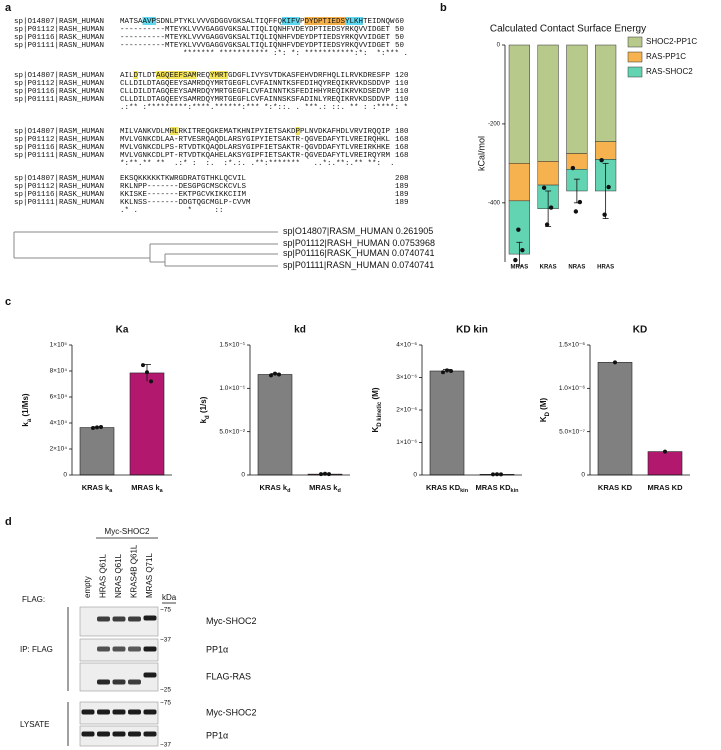  What do you see at coordinates (402, 140) in the screenshot?
I see `sequence-end: 168` at bounding box center [402, 140].